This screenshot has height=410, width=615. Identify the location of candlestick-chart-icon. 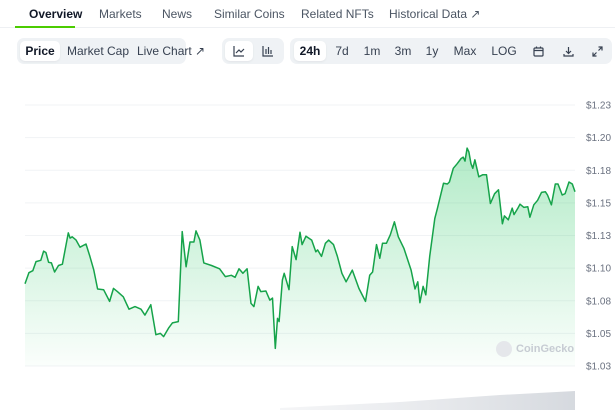
(267, 51).